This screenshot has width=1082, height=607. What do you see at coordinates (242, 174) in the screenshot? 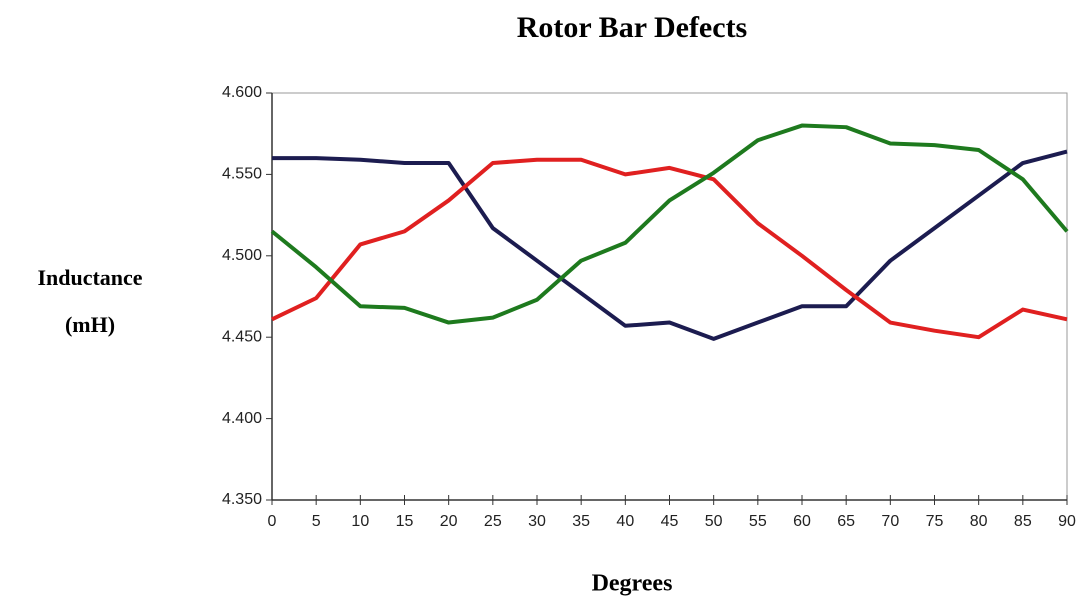
I see `y-tick-label: 4.550` at bounding box center [242, 174].